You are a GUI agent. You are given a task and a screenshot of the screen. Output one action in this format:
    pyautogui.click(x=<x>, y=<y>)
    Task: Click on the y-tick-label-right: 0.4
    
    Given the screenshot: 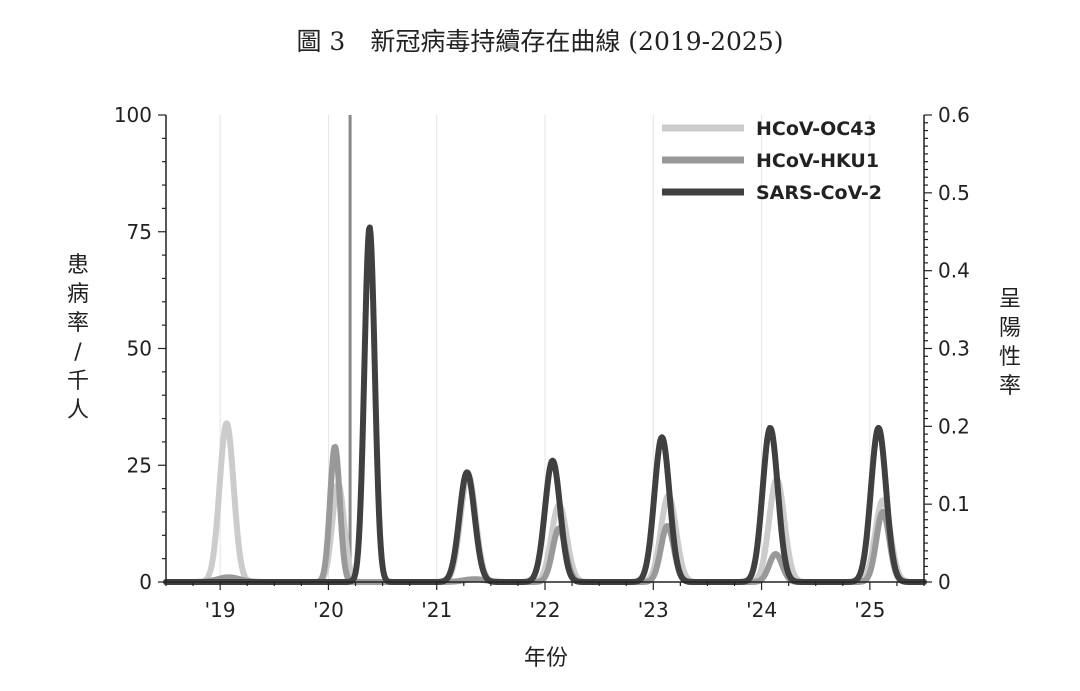 What is the action you would take?
    pyautogui.click(x=954, y=271)
    